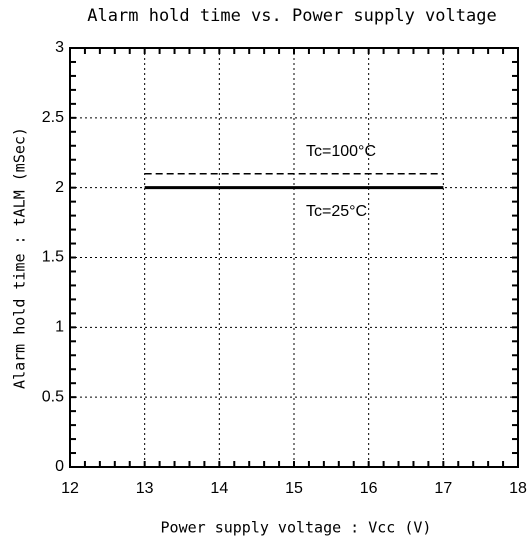  What do you see at coordinates (59, 327) in the screenshot?
I see `y-tick-label: 1` at bounding box center [59, 327].